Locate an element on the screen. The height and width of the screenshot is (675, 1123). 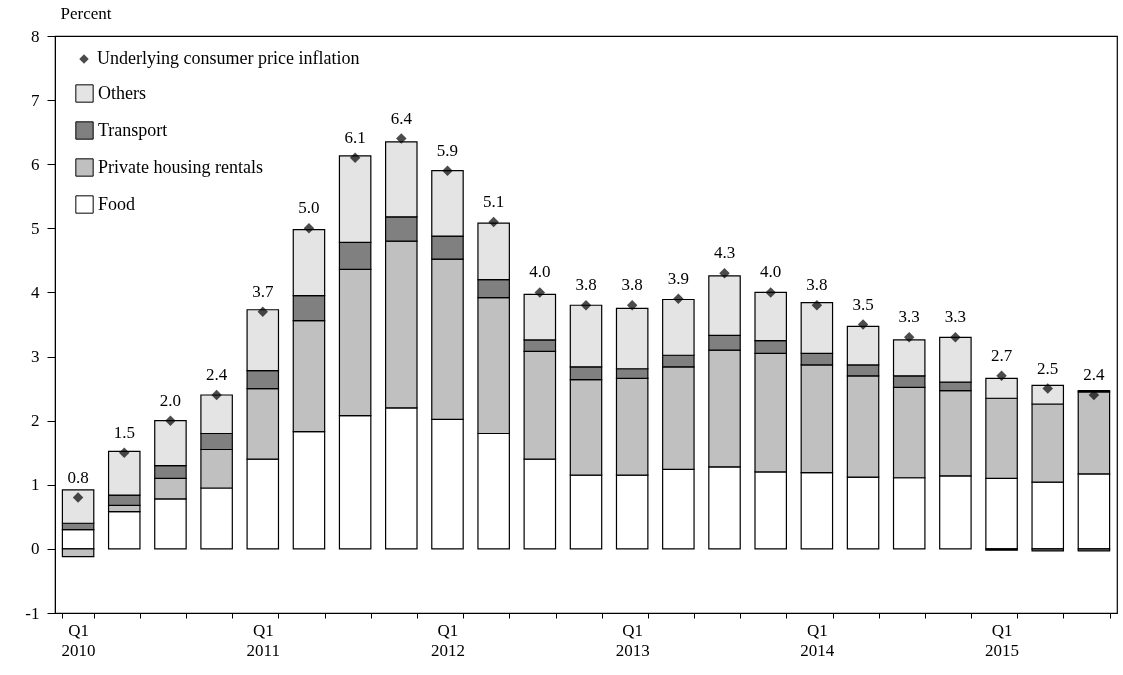
y-tick-label: 0 is located at coordinates (35, 549).